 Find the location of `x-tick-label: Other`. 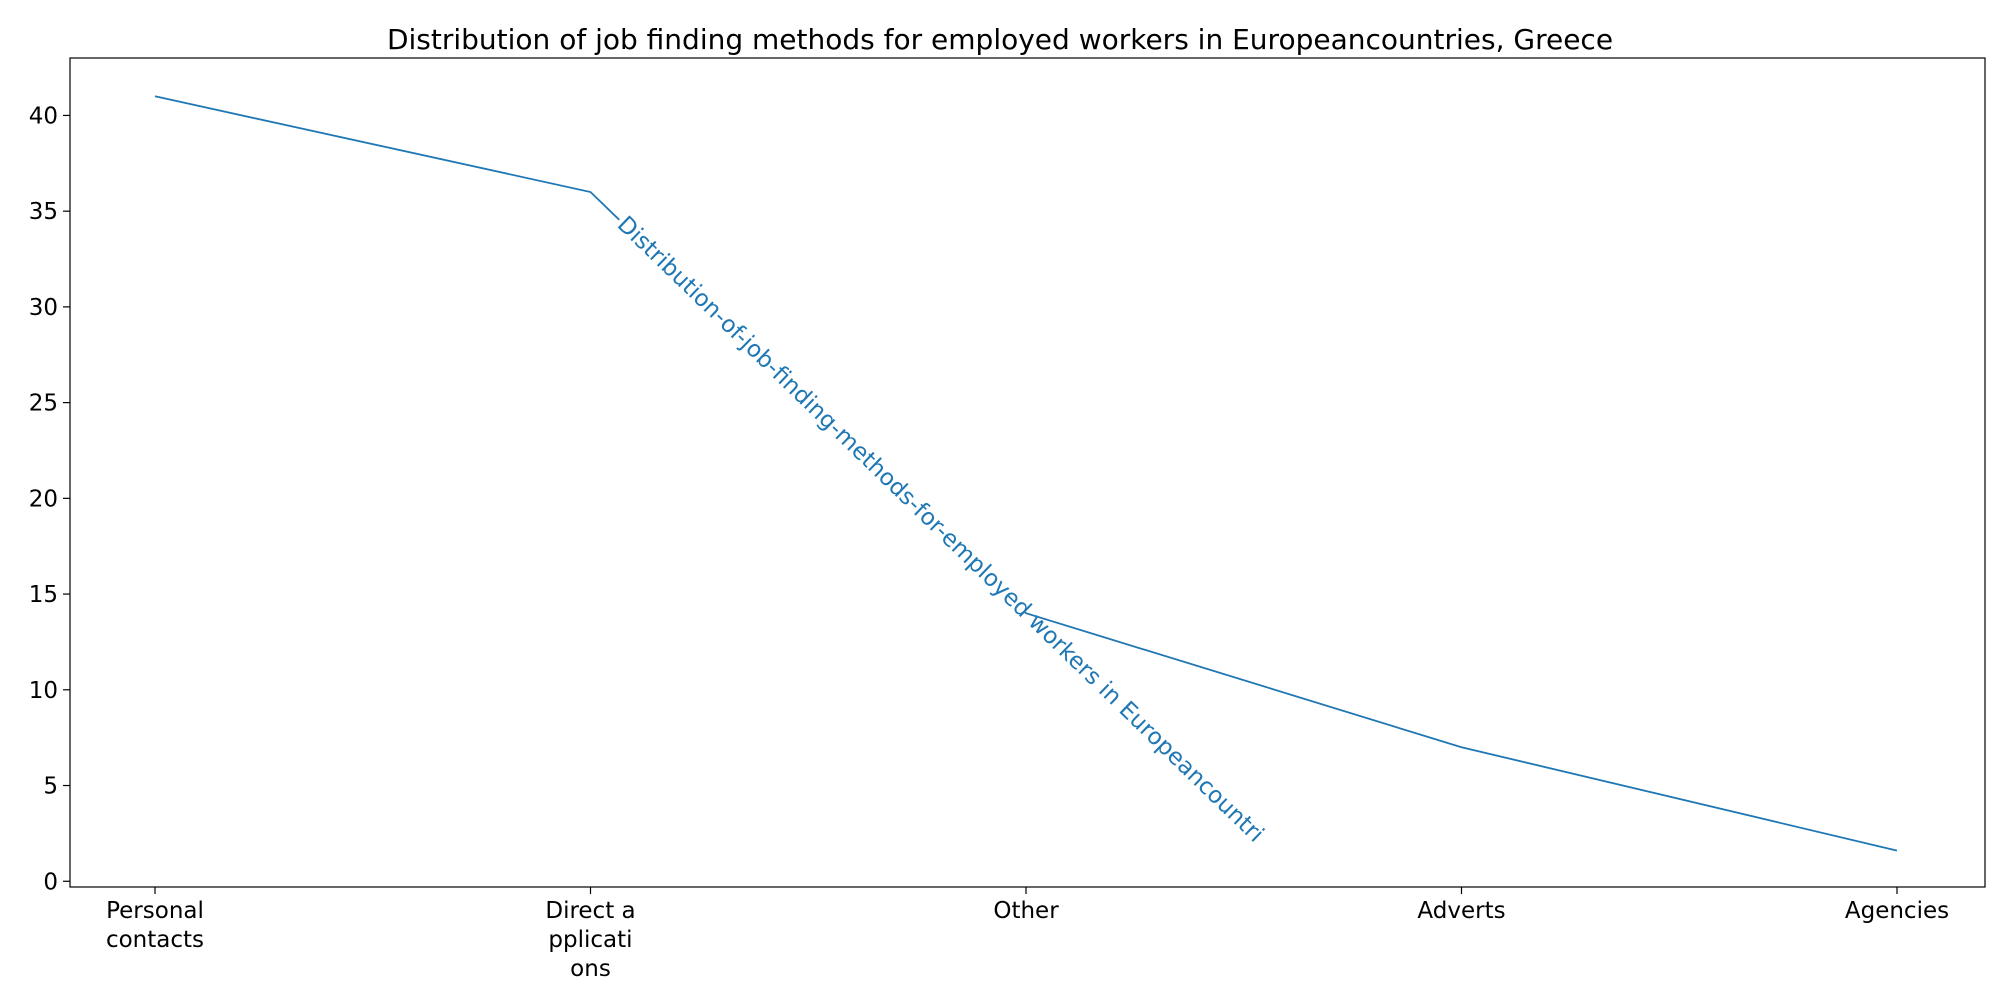

x-tick-label: Other is located at coordinates (1026, 911).